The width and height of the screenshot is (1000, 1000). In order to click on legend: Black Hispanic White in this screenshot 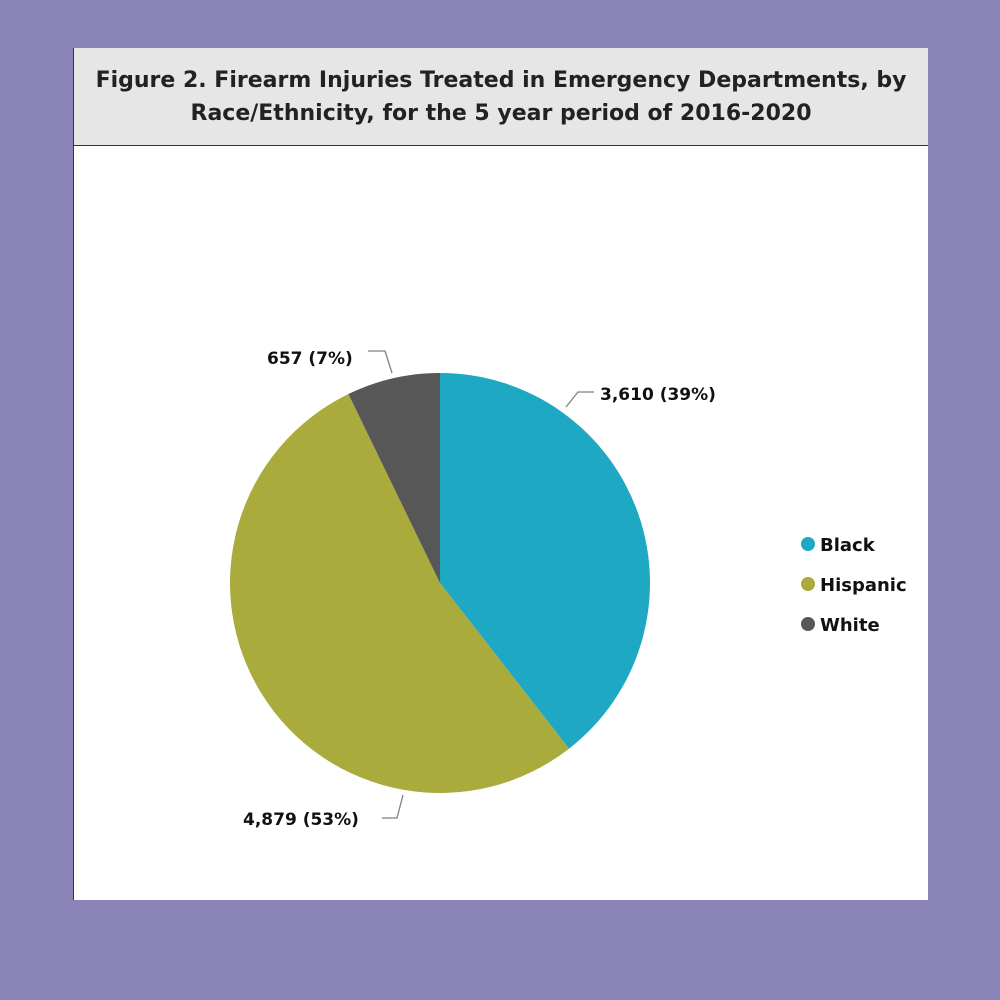, I will do `click(854, 585)`.